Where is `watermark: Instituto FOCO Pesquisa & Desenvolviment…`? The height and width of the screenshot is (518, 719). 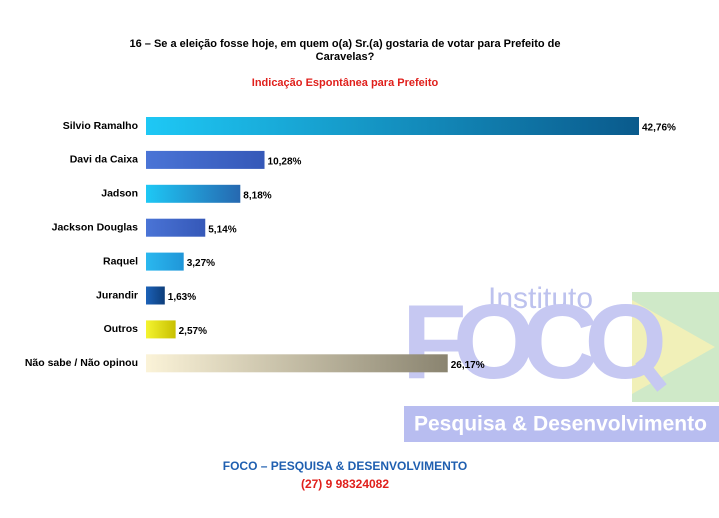
watermark: Instituto FOCO Pesquisa & Desenvolviment… is located at coordinates (560, 362).